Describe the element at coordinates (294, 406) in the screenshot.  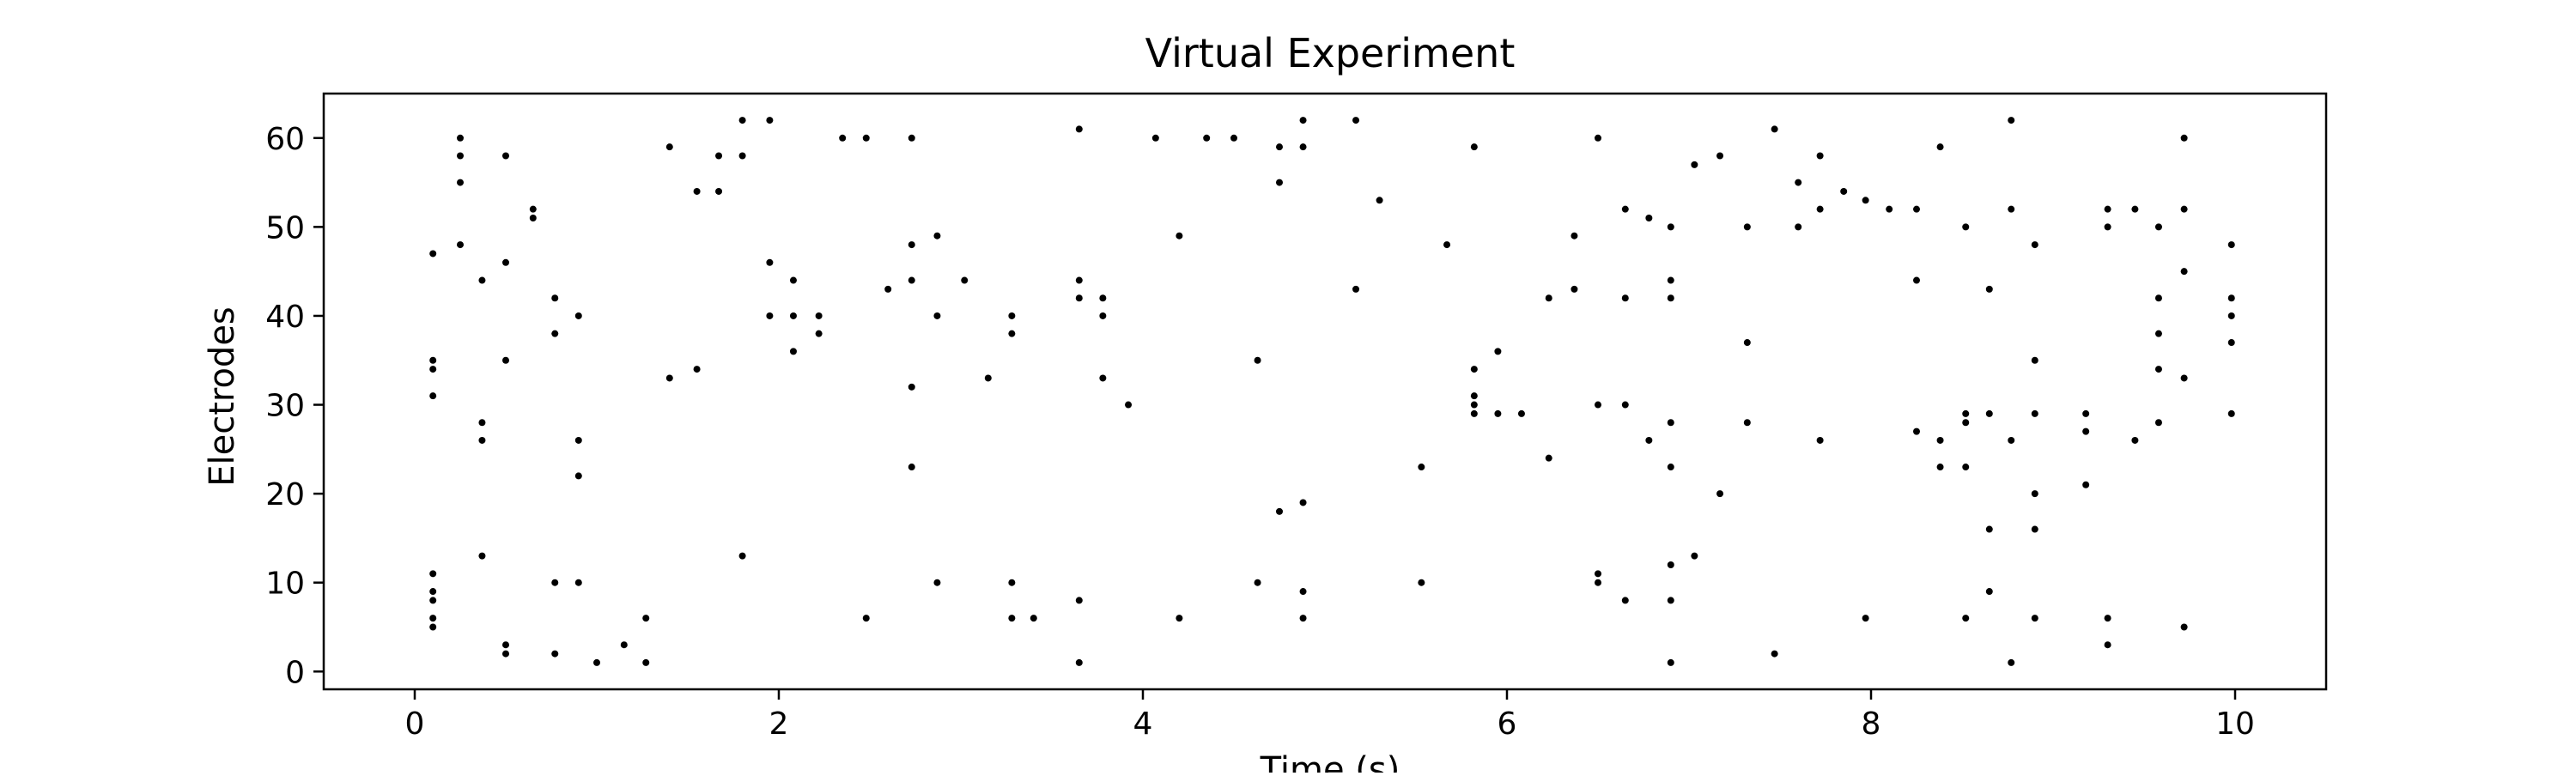
I see `y-axis-ticks: 0 10 20 30 40 50 60` at that location.